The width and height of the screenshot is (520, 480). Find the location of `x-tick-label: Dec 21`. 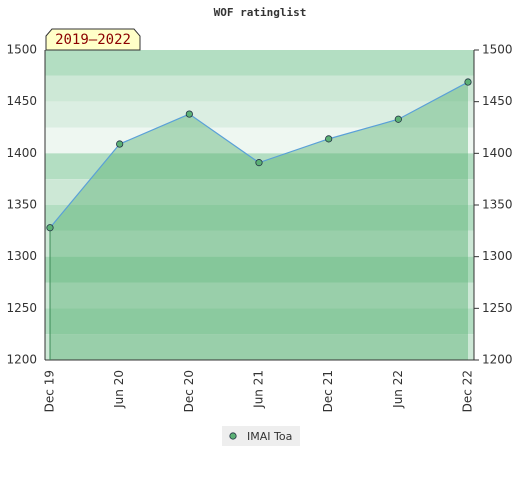

x-tick-label: Dec 21 is located at coordinates (328, 391).